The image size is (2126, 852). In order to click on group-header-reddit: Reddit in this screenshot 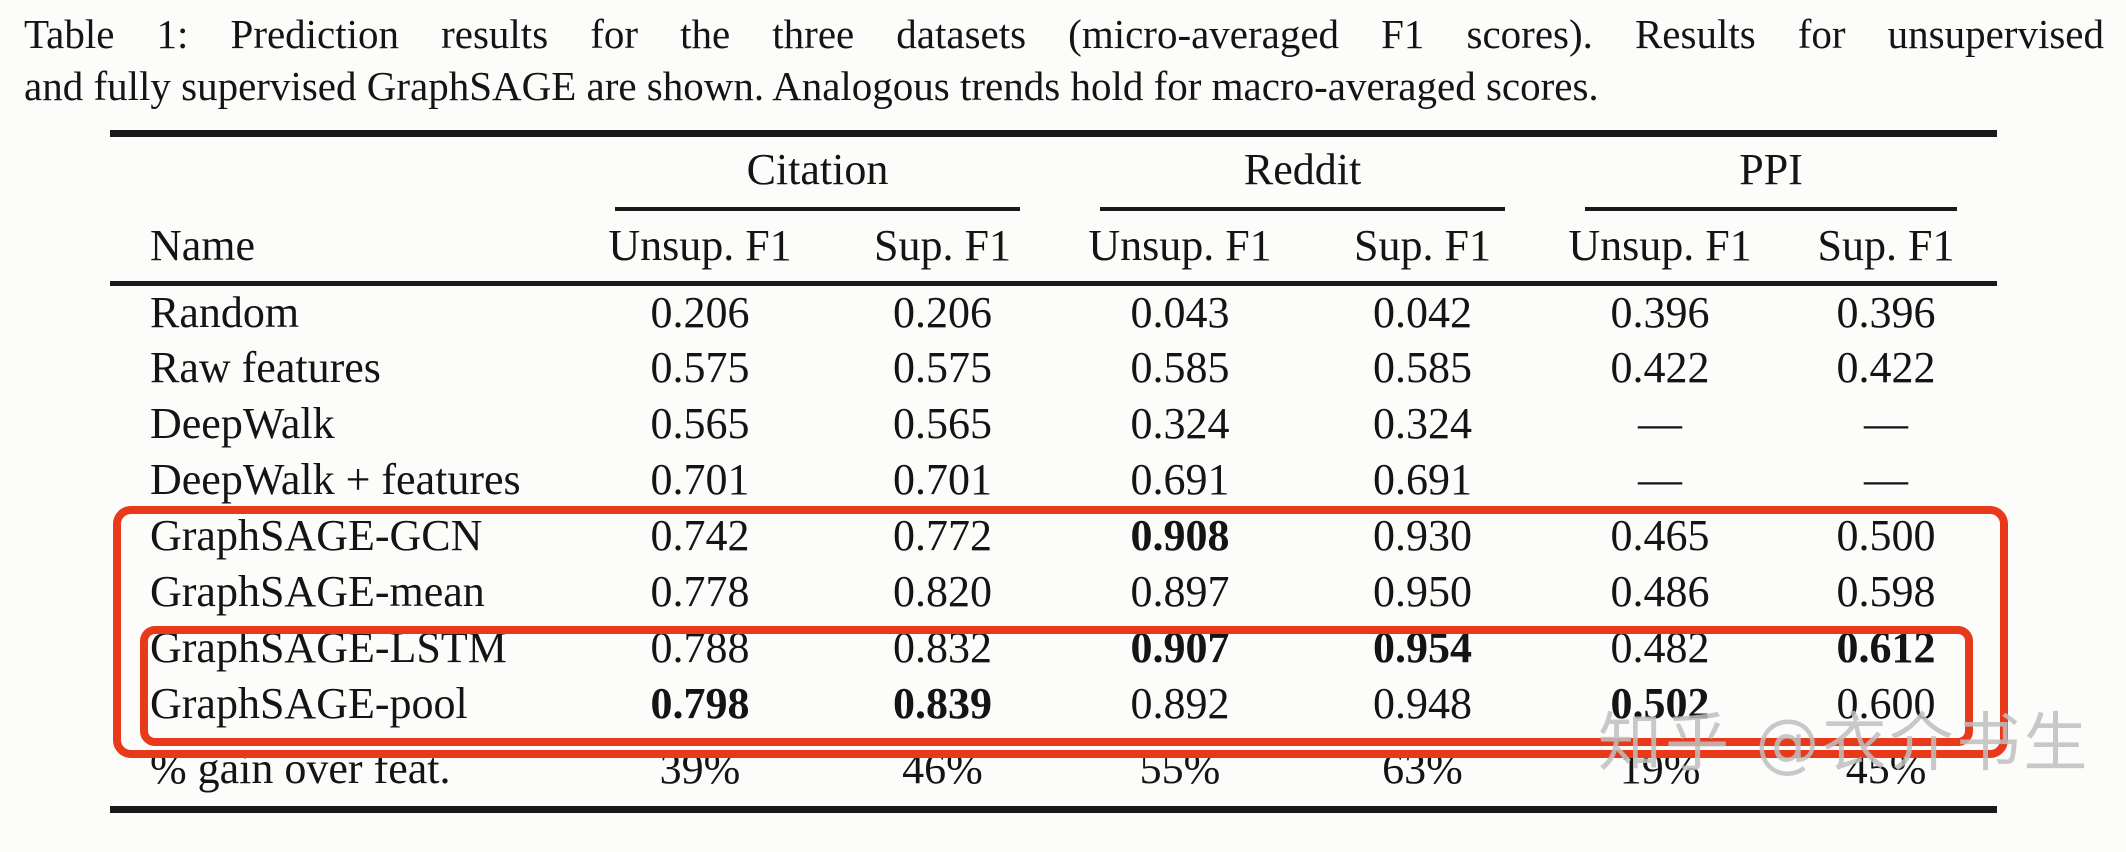, I will do `click(1302, 172)`.